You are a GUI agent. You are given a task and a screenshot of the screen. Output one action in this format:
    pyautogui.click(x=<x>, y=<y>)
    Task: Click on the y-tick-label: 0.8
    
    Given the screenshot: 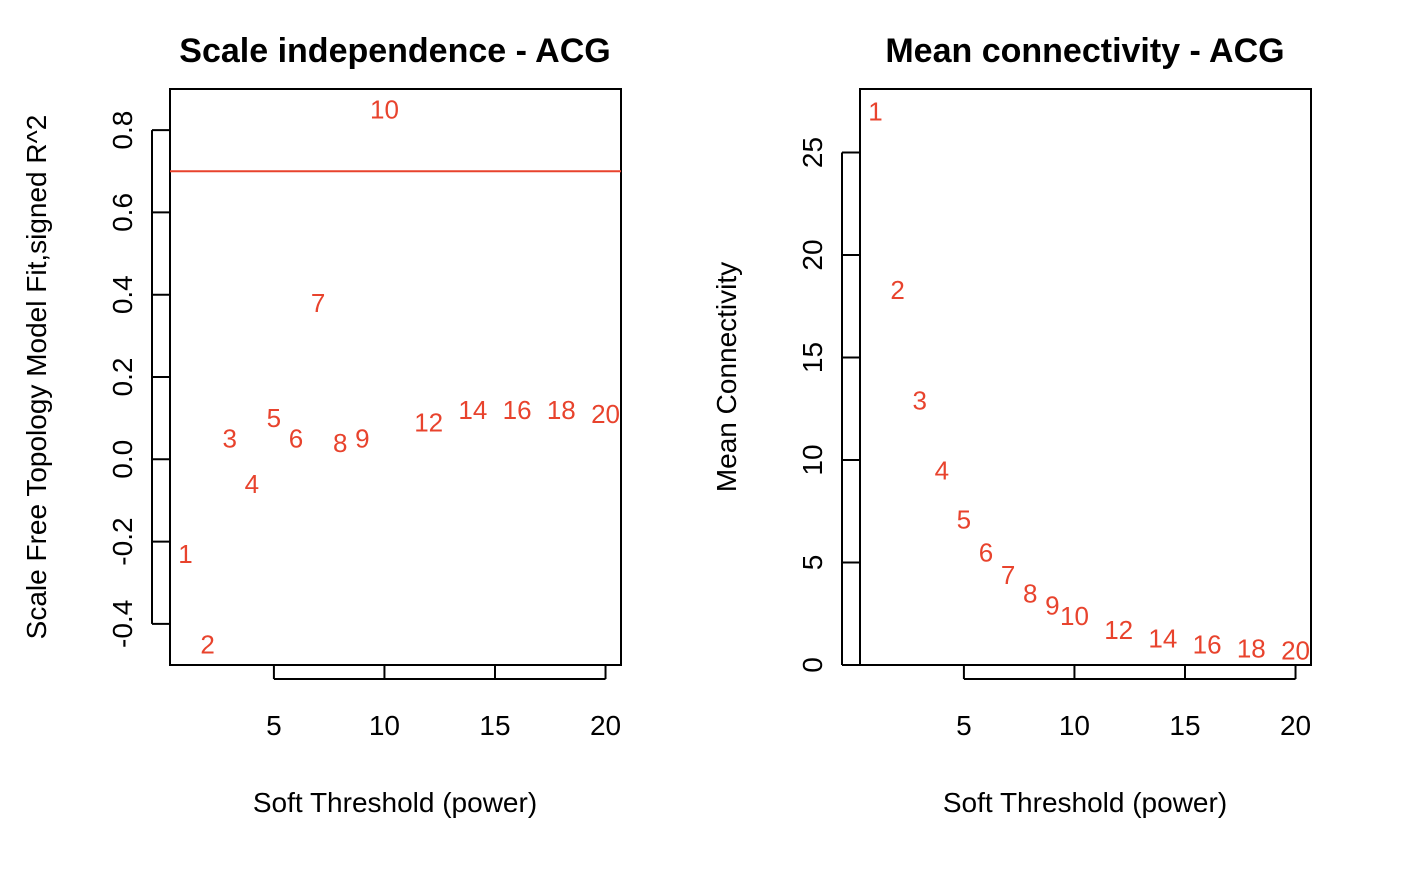 What is the action you would take?
    pyautogui.click(x=122, y=130)
    